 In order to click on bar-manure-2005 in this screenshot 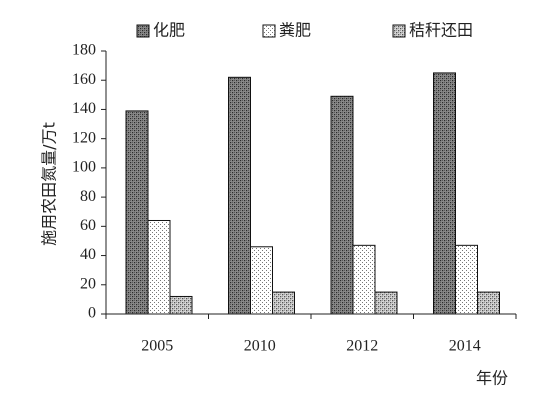, I will do `click(159, 267)`.